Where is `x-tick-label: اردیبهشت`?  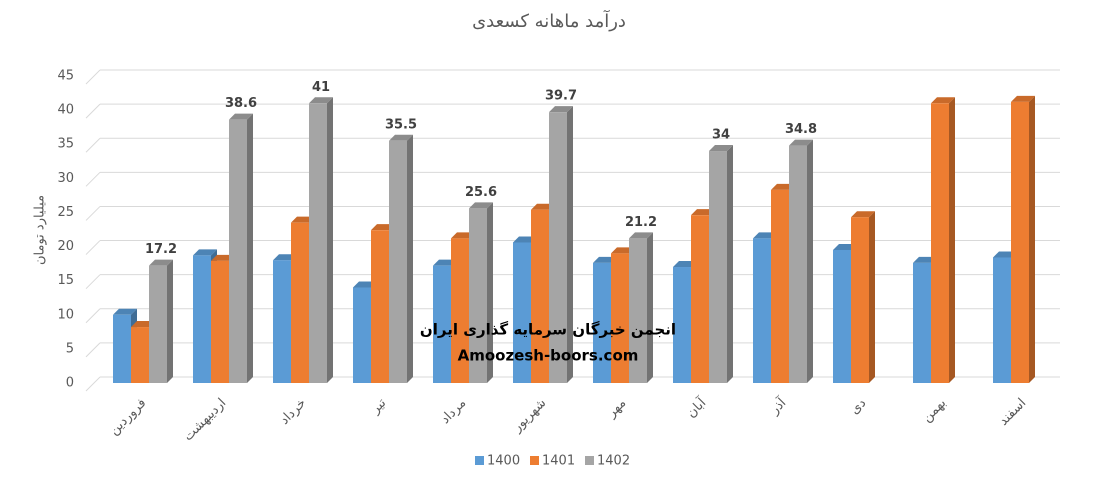 x-tick-label: اردیبهشت is located at coordinates (205, 420).